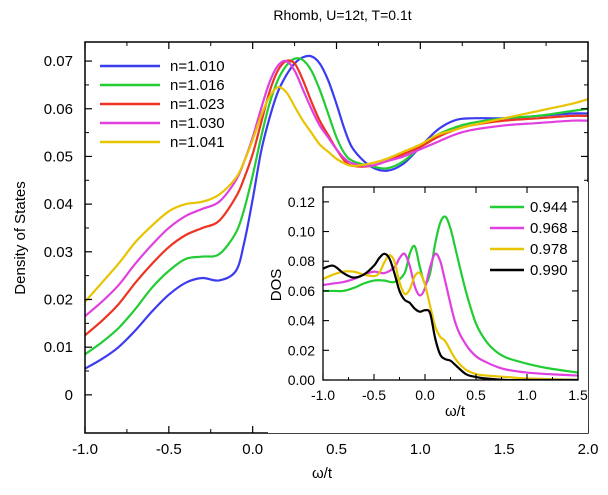 The height and width of the screenshot is (495, 608). Describe the element at coordinates (342, 15) in the screenshot. I see `chart-title: Rhomb, U=12t, T=0.1t` at that location.